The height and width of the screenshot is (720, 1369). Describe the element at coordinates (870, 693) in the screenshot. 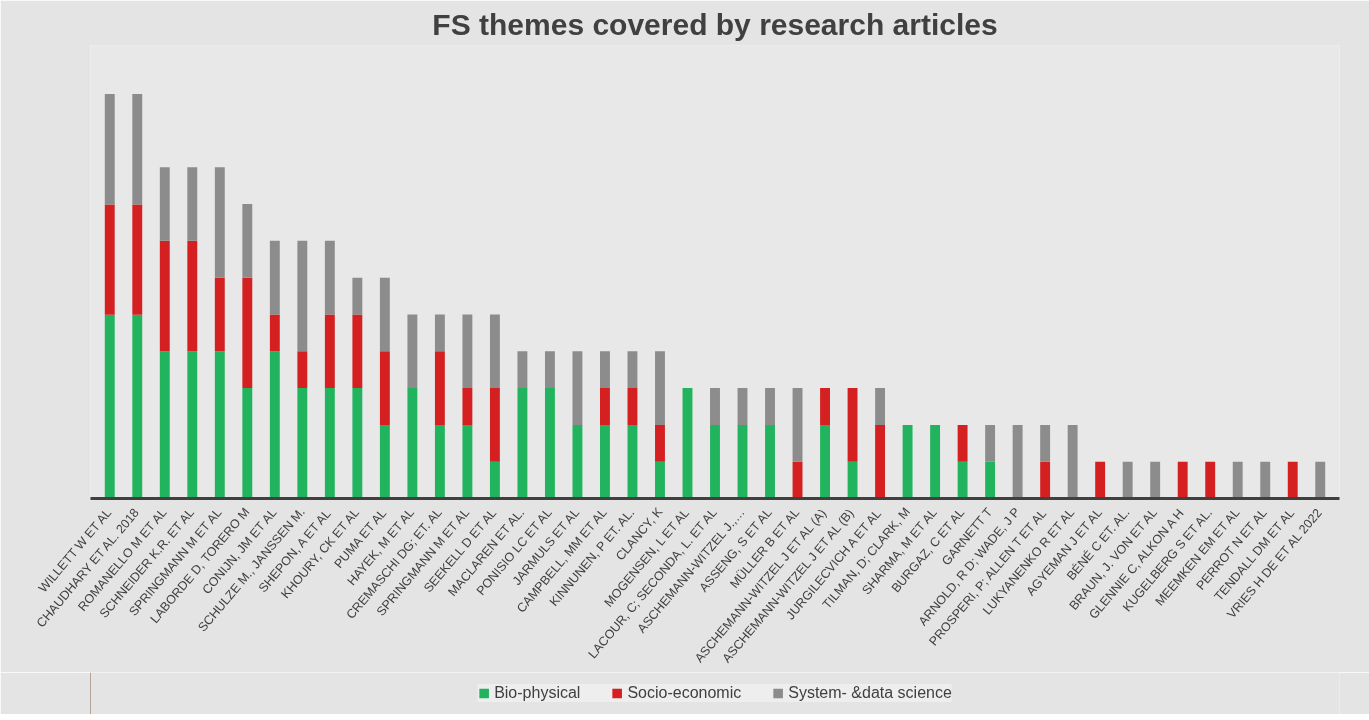

I see `legend-label: System- &data science` at that location.